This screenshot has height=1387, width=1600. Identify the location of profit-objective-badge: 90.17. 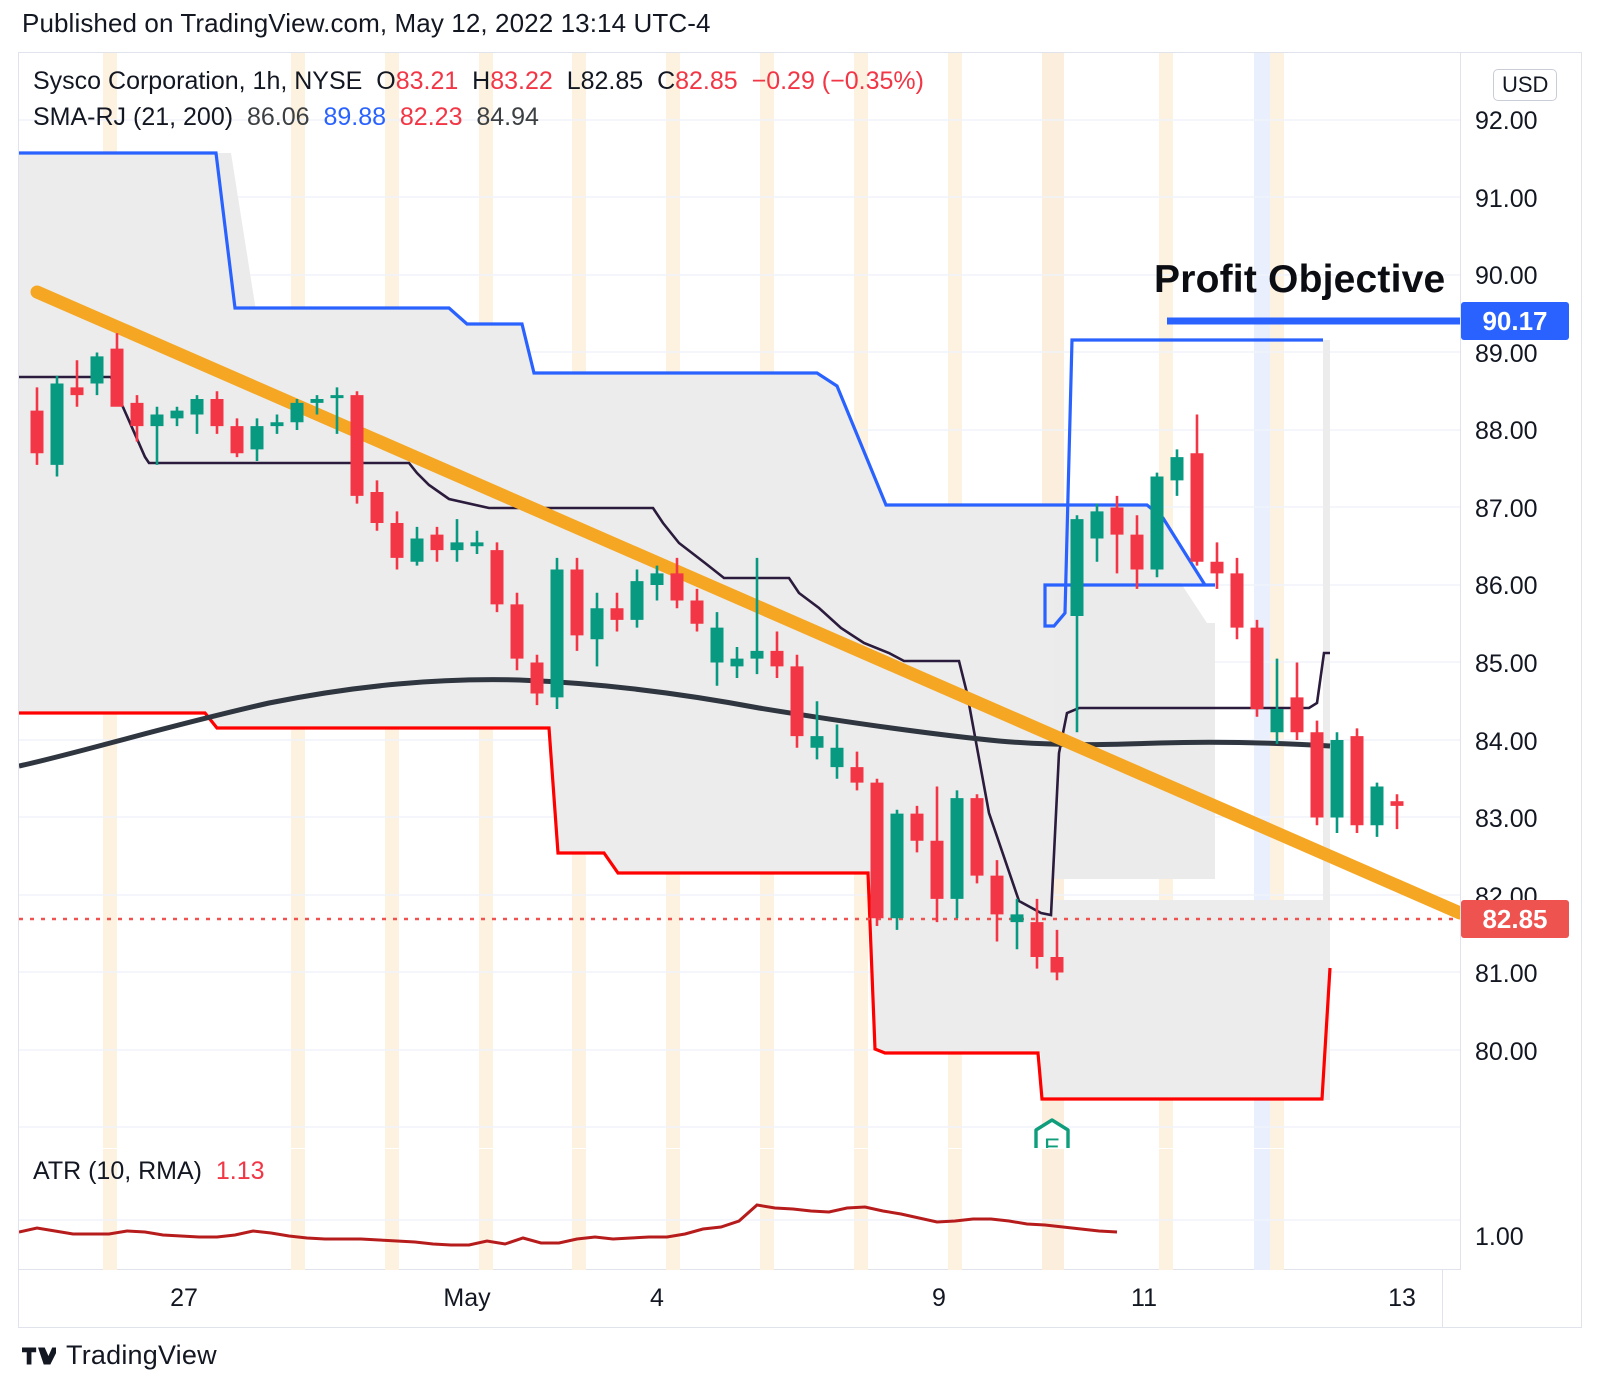
(1515, 321).